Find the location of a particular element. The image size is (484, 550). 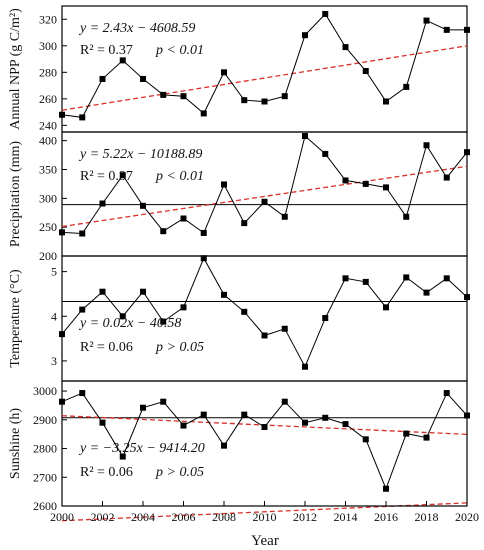

y-tick-label: 350 is located at coordinates (48, 169).